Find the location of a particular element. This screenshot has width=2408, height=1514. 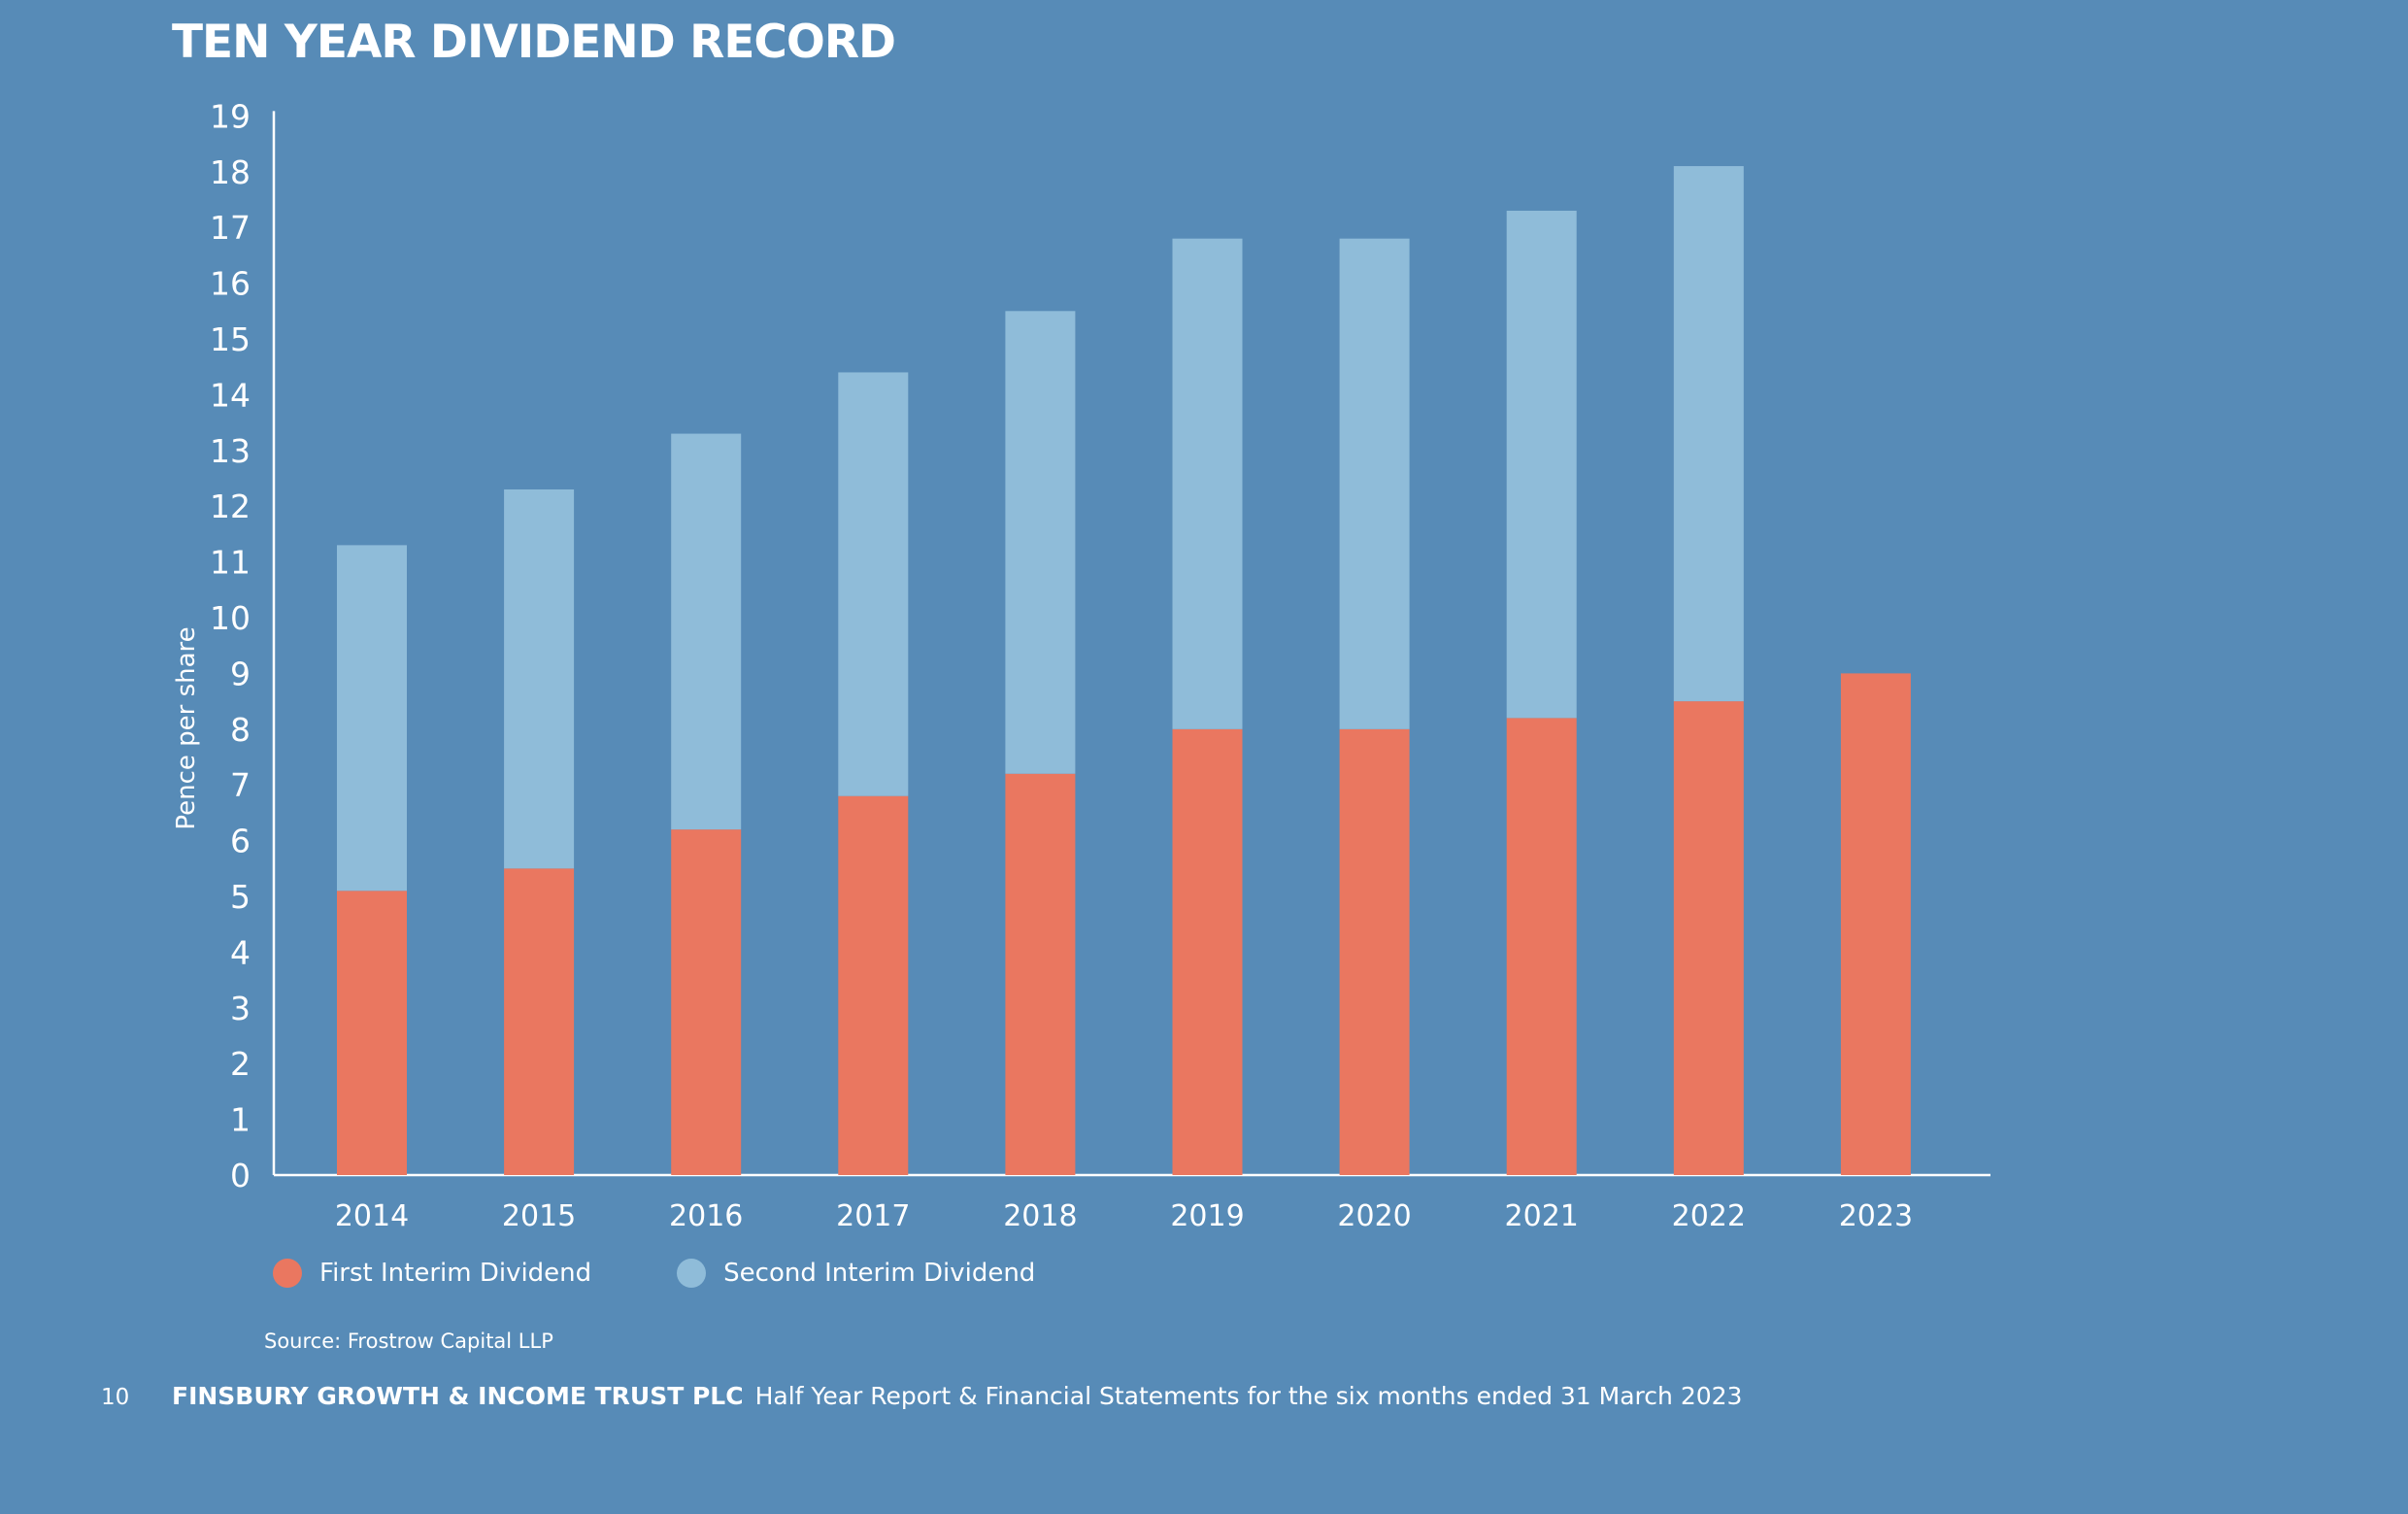

bar-second-interim-2021 is located at coordinates (1541, 464).